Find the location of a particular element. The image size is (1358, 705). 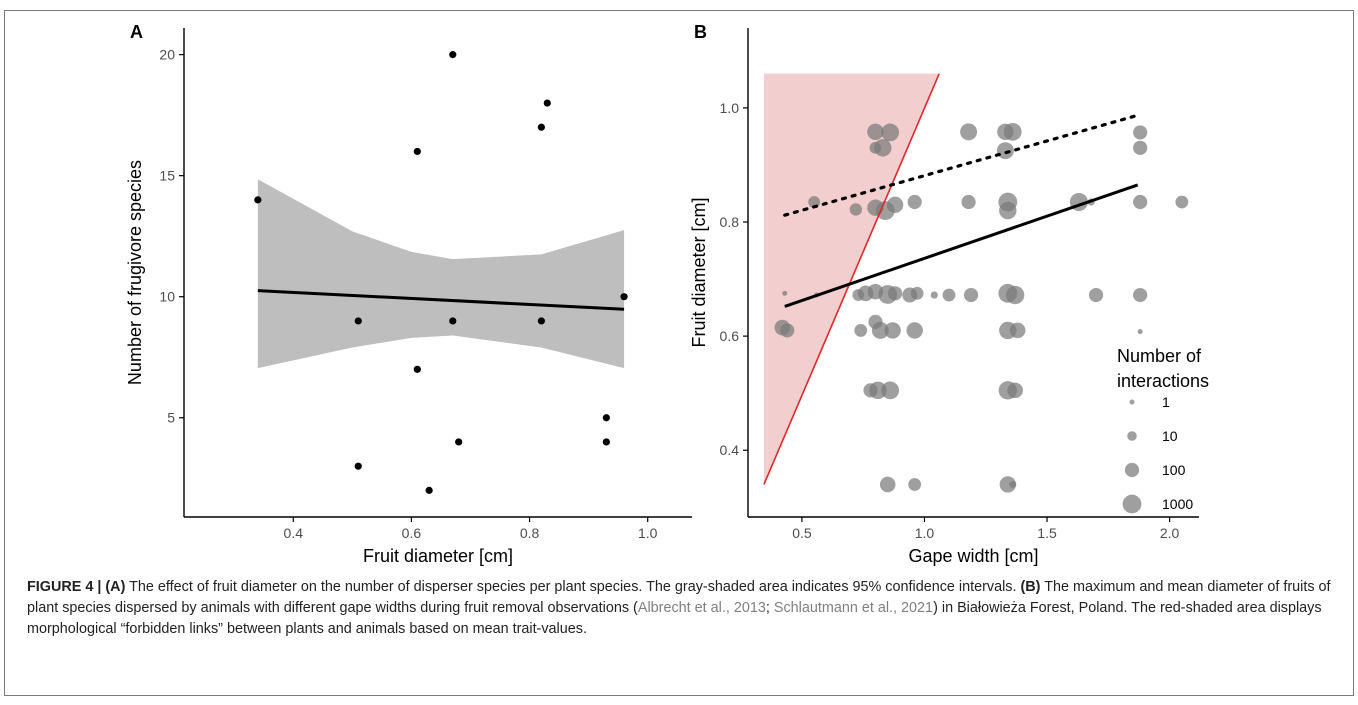

y-tick-label: 5 is located at coordinates (171, 418).